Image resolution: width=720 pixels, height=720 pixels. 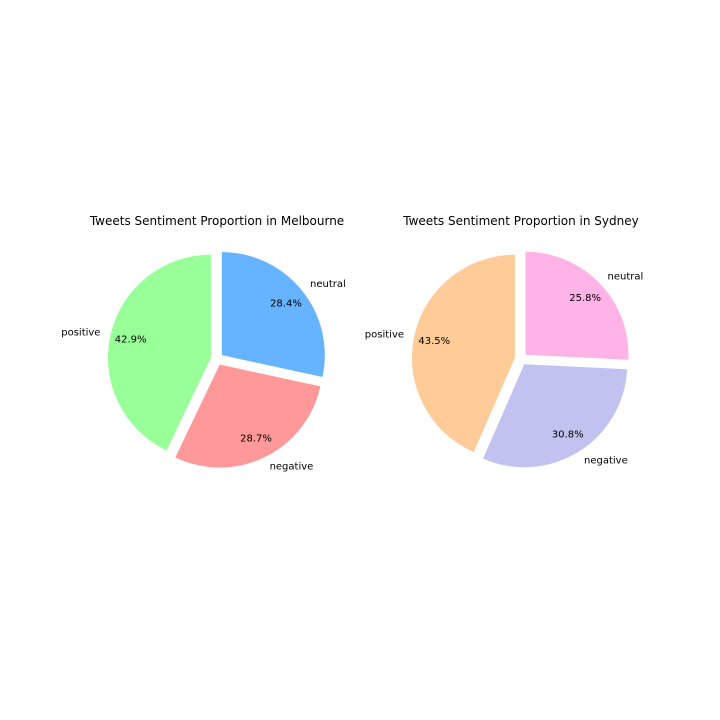 What do you see at coordinates (606, 461) in the screenshot?
I see `sydney-label-negative: negative` at bounding box center [606, 461].